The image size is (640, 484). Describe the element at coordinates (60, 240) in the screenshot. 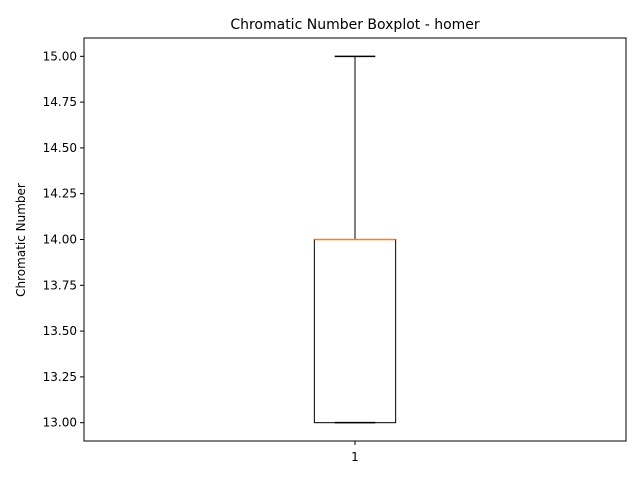

I see `y-tick-label: 14.00` at that location.